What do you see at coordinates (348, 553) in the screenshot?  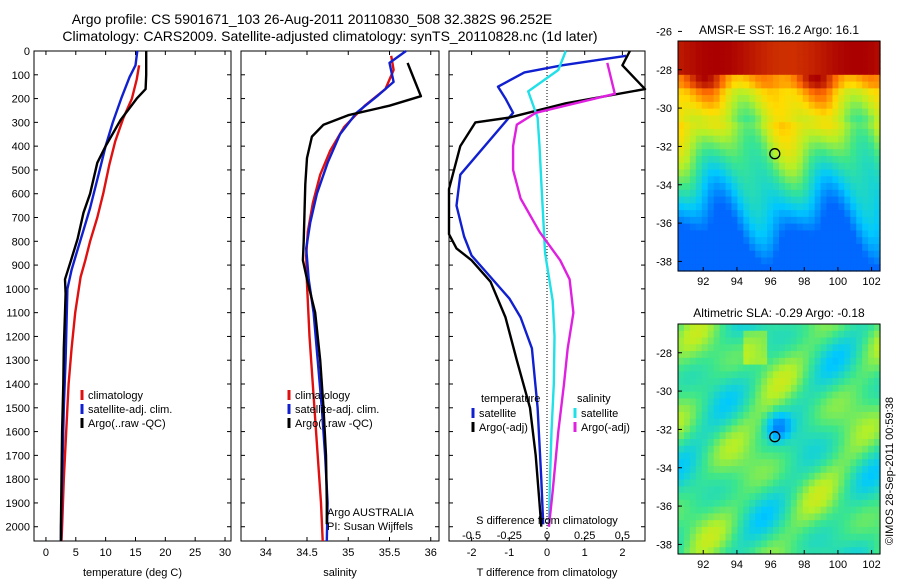 I see `x-tick-label: 35` at bounding box center [348, 553].